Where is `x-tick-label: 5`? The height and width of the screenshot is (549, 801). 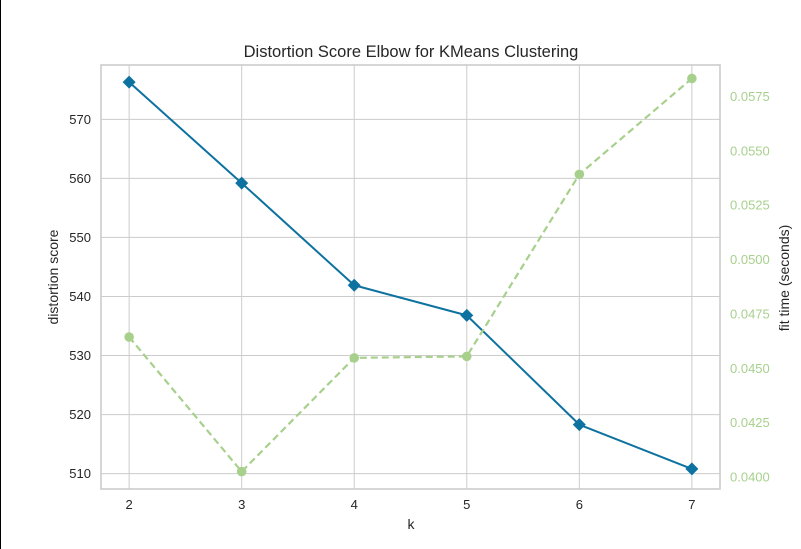
x-tick-label: 5 is located at coordinates (466, 504).